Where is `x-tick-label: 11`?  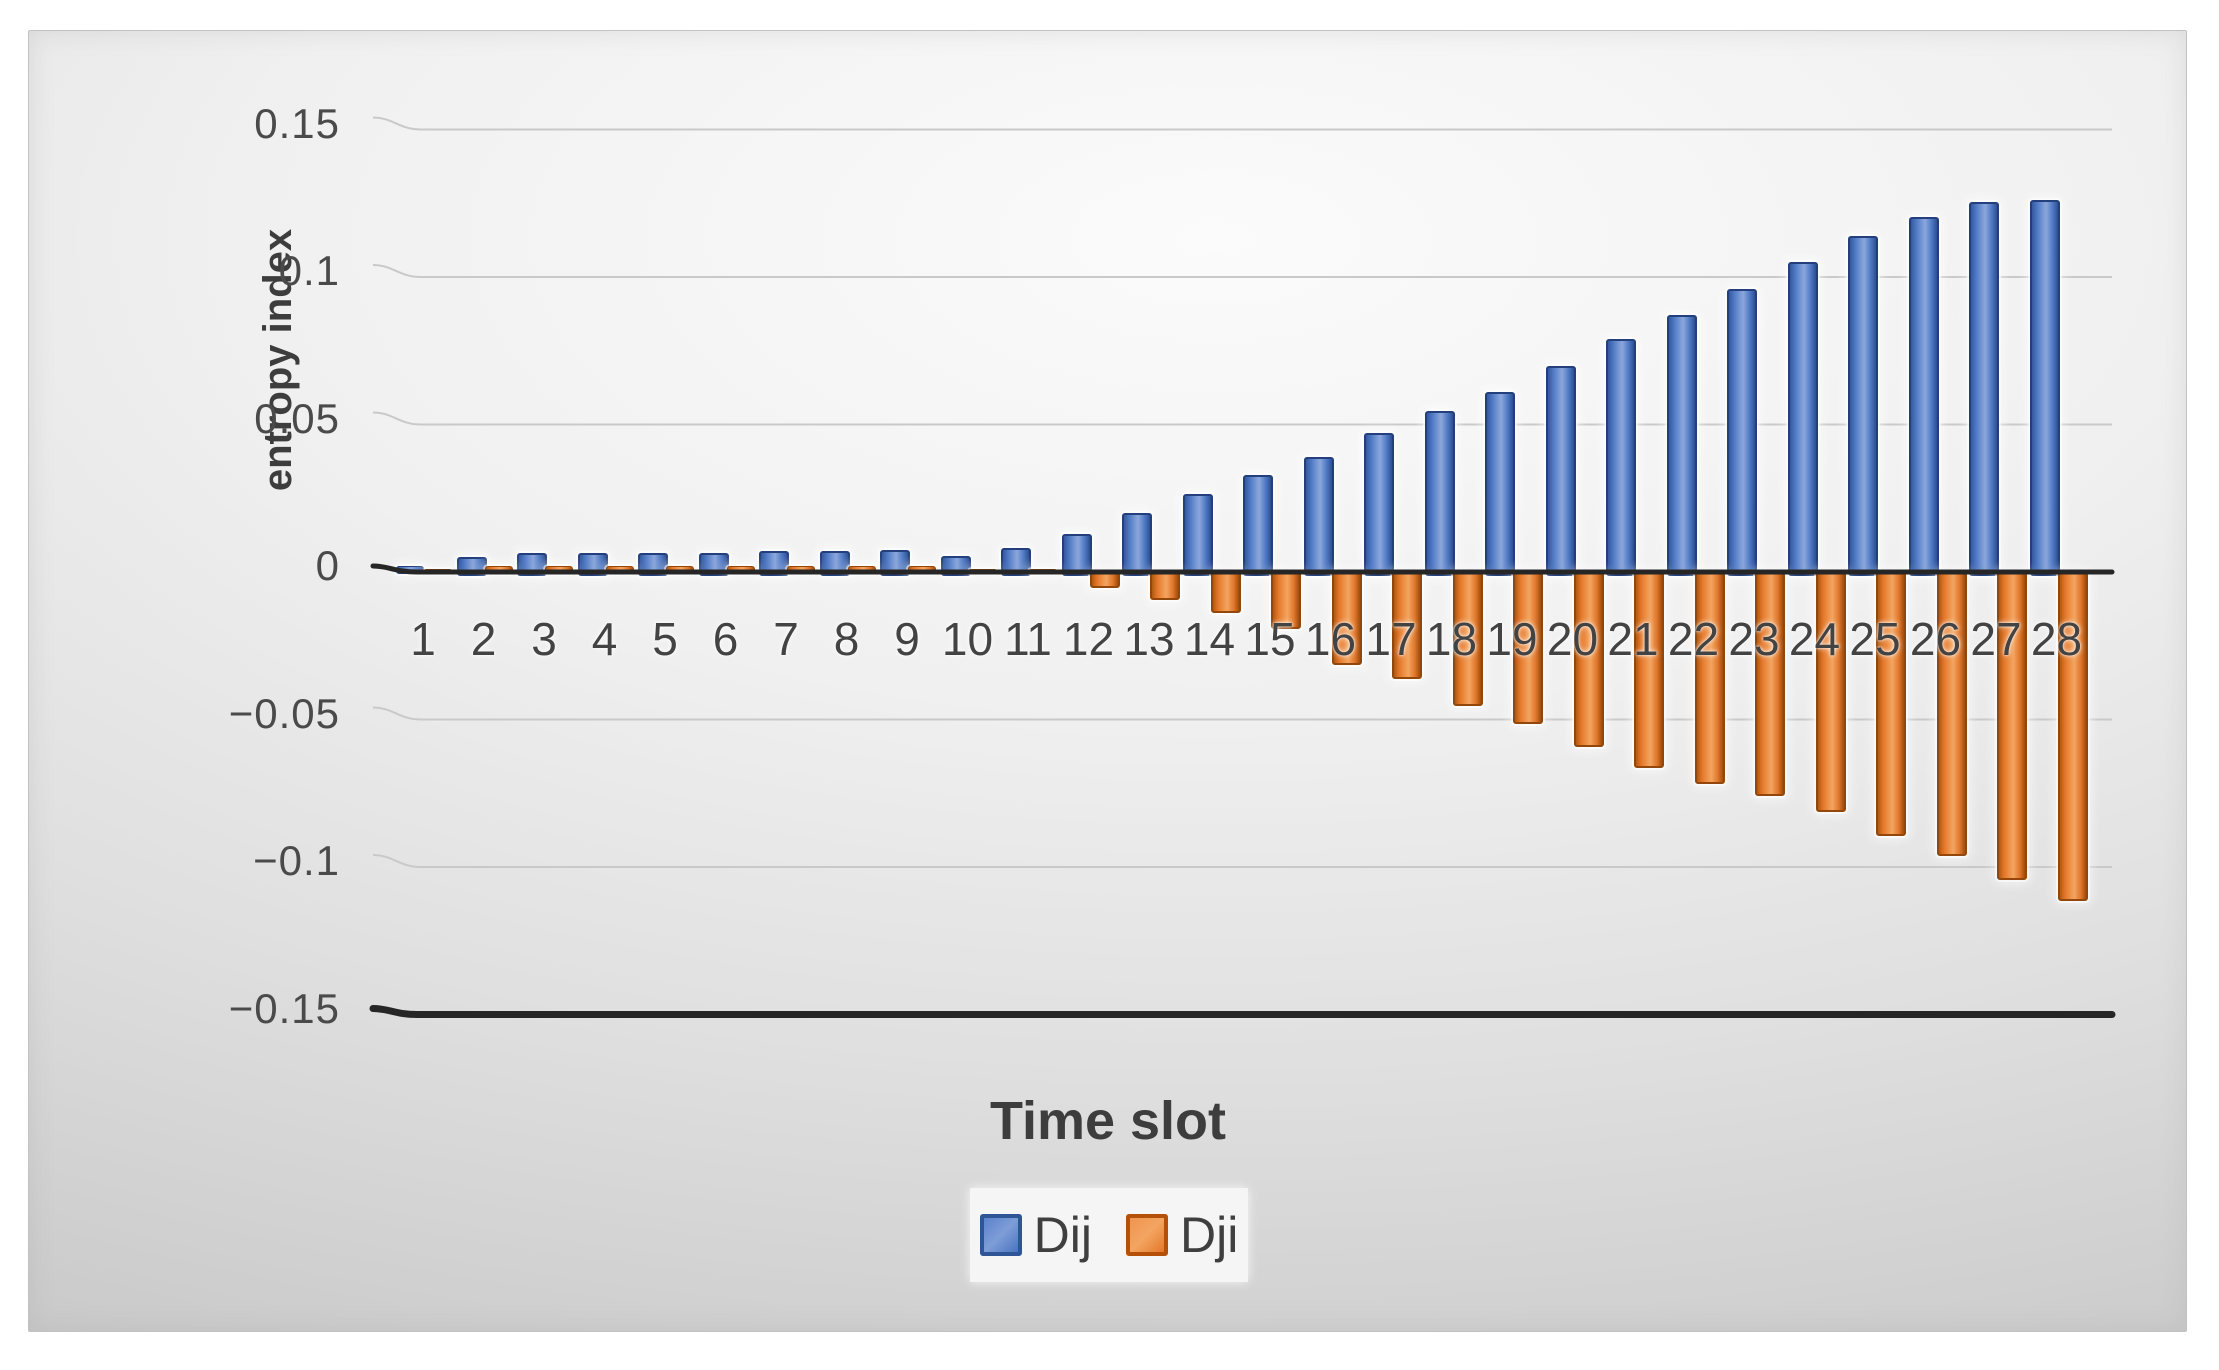 x-tick-label: 11 is located at coordinates (1028, 639).